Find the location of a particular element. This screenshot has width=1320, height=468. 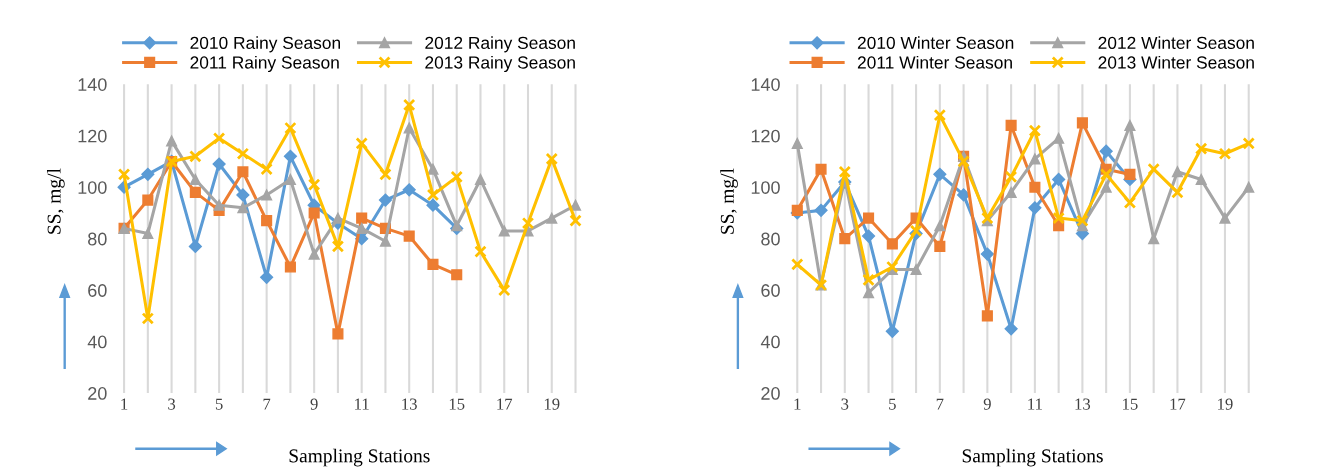

legend-label: 2010 Rainy Season is located at coordinates (265, 44).